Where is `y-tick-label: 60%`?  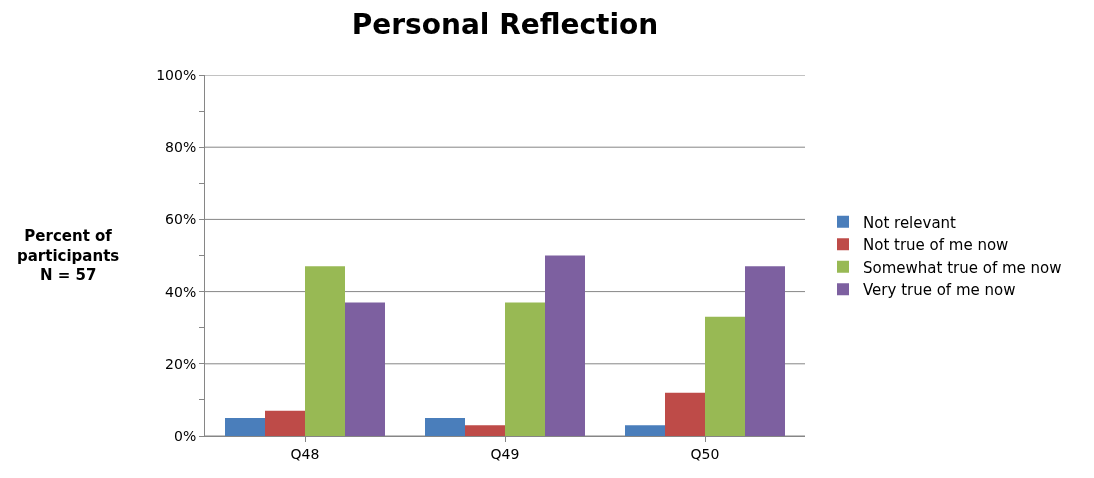
y-tick-label: 60% is located at coordinates (181, 219).